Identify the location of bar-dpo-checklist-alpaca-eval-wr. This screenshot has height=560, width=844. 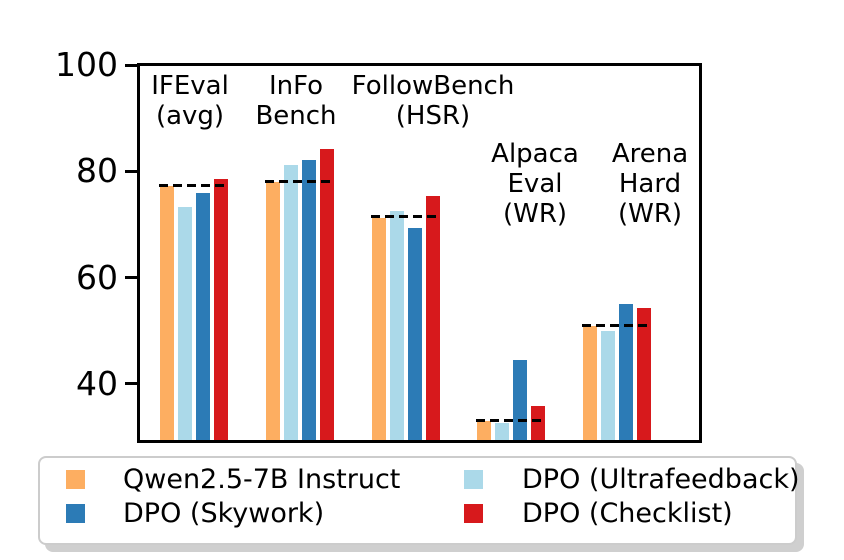
(538, 423).